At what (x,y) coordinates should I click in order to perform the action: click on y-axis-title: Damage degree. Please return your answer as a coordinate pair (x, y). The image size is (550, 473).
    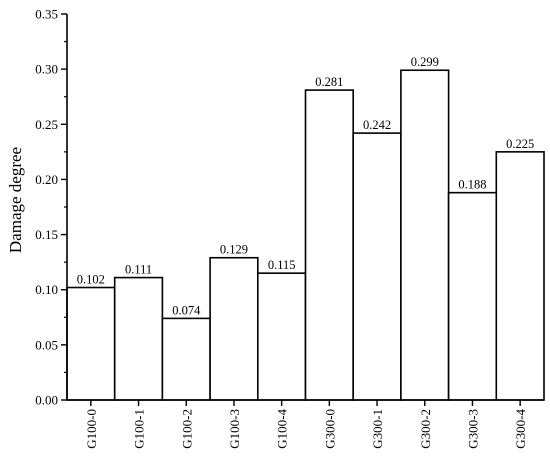
    Looking at the image, I should click on (15, 200).